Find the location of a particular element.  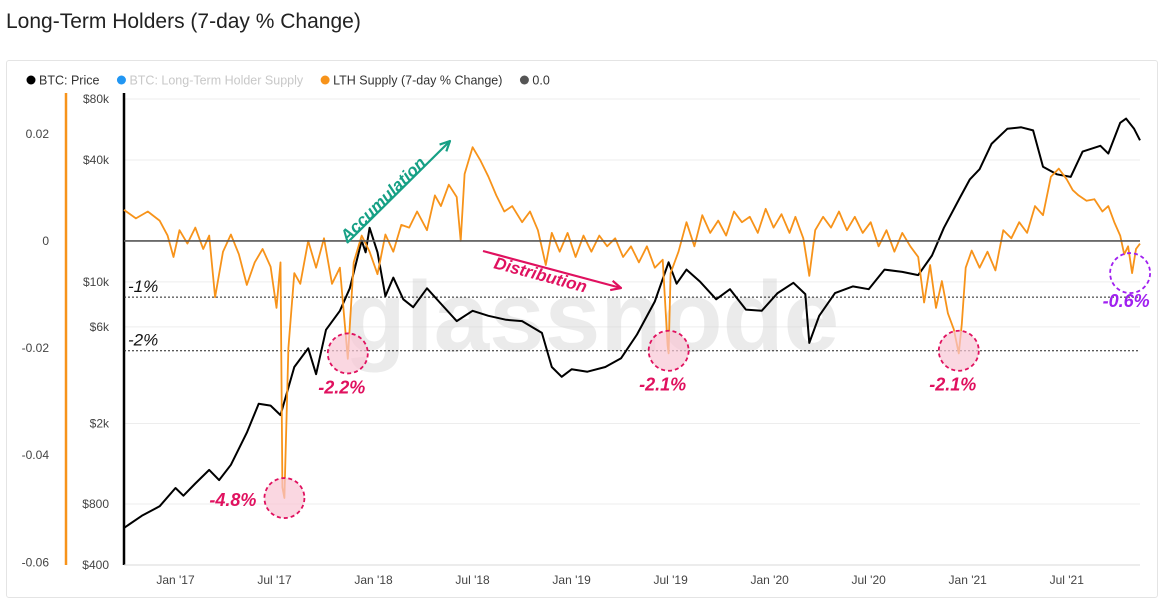

left-tick-label-3: -0.04 is located at coordinates (36, 455).